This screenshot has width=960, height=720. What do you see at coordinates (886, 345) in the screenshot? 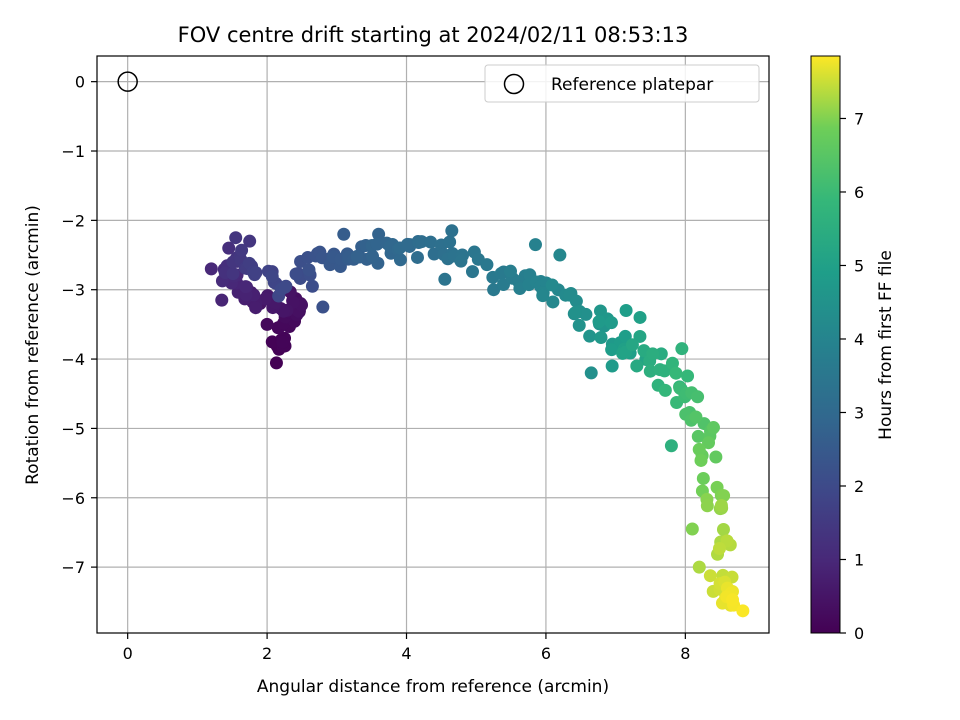
I see `colorbar-label: Hours from first FF file` at bounding box center [886, 345].